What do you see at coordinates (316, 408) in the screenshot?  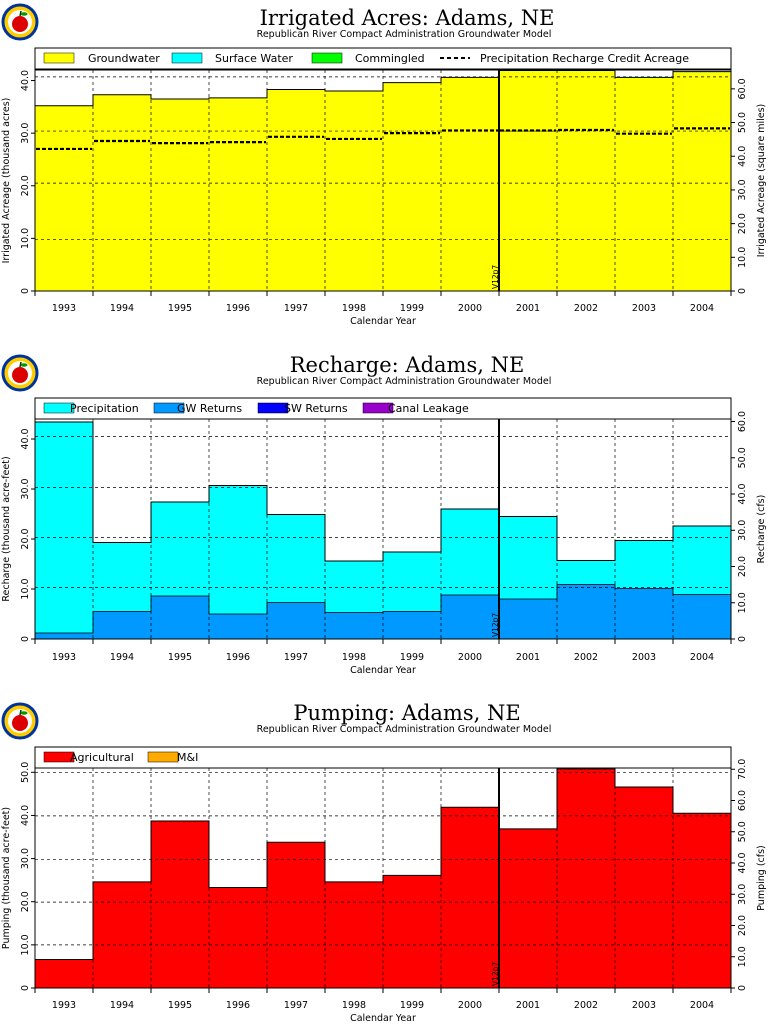 I see `legend-label: SW Returns` at bounding box center [316, 408].